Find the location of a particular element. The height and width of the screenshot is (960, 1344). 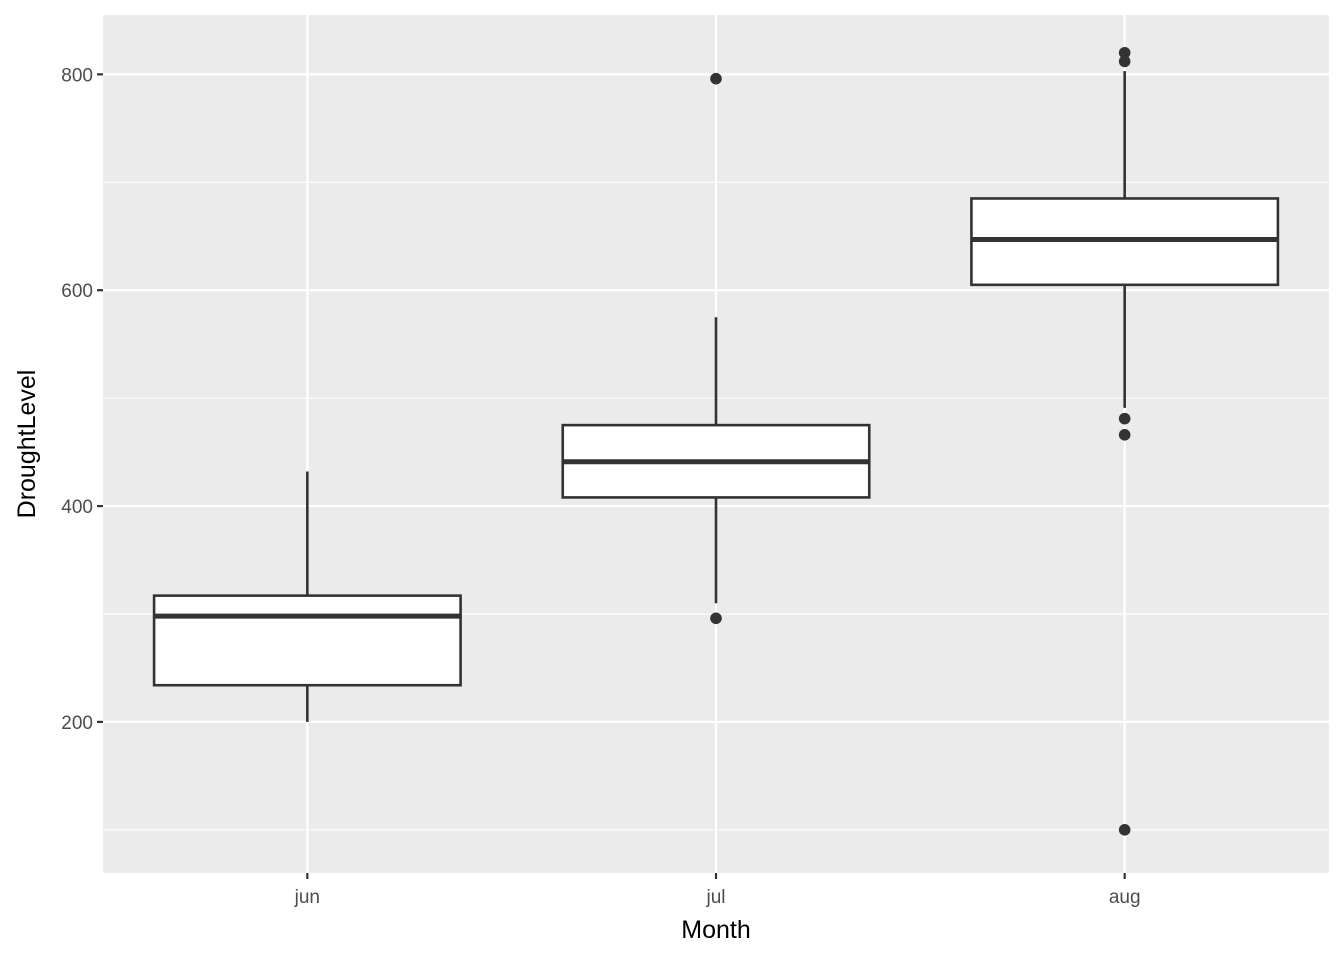

y-tick-label: 200 is located at coordinates (77, 723).